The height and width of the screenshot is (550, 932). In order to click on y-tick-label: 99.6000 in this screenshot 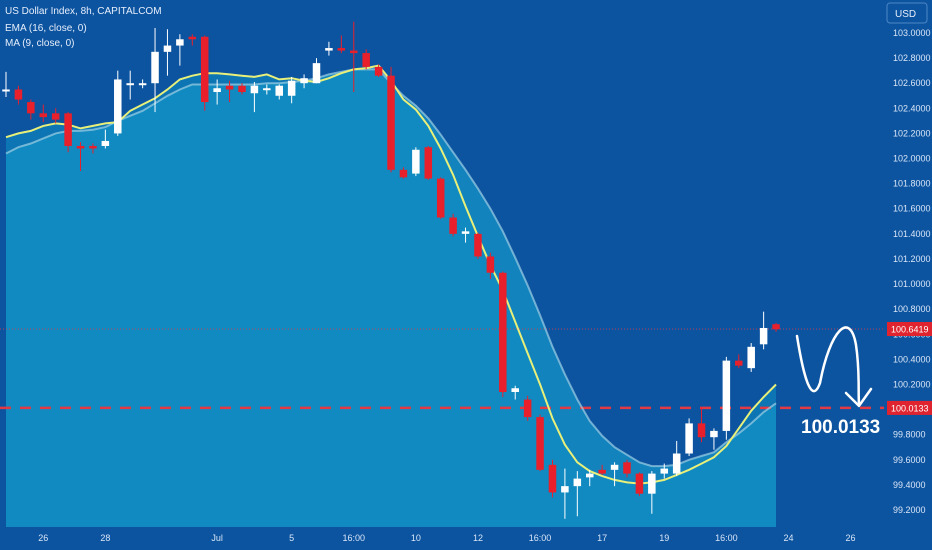, I will do `click(909, 460)`.